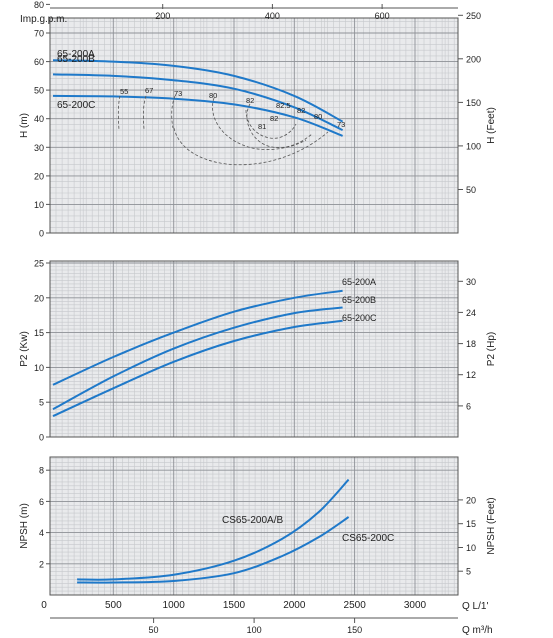  Describe the element at coordinates (39, 5) in the screenshot. I see `y-tick-label: 80` at that location.